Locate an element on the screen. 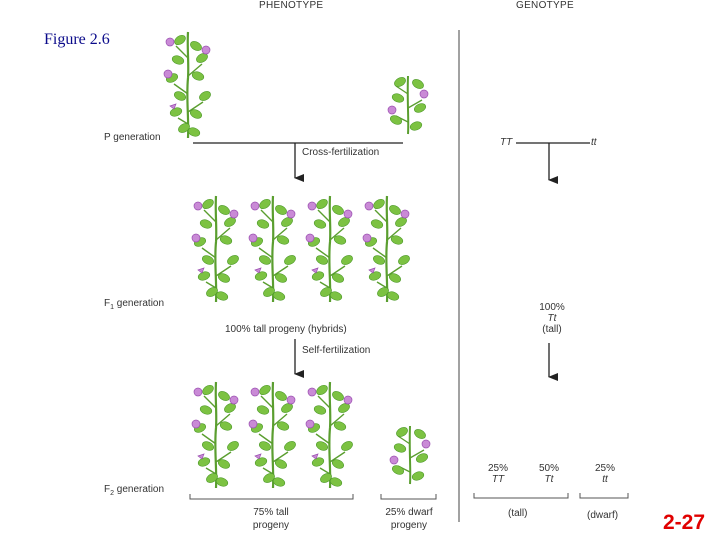 This screenshot has height=540, width=720. genotype-f2-tt-hetero: 50% Tt is located at coordinates (548, 474).